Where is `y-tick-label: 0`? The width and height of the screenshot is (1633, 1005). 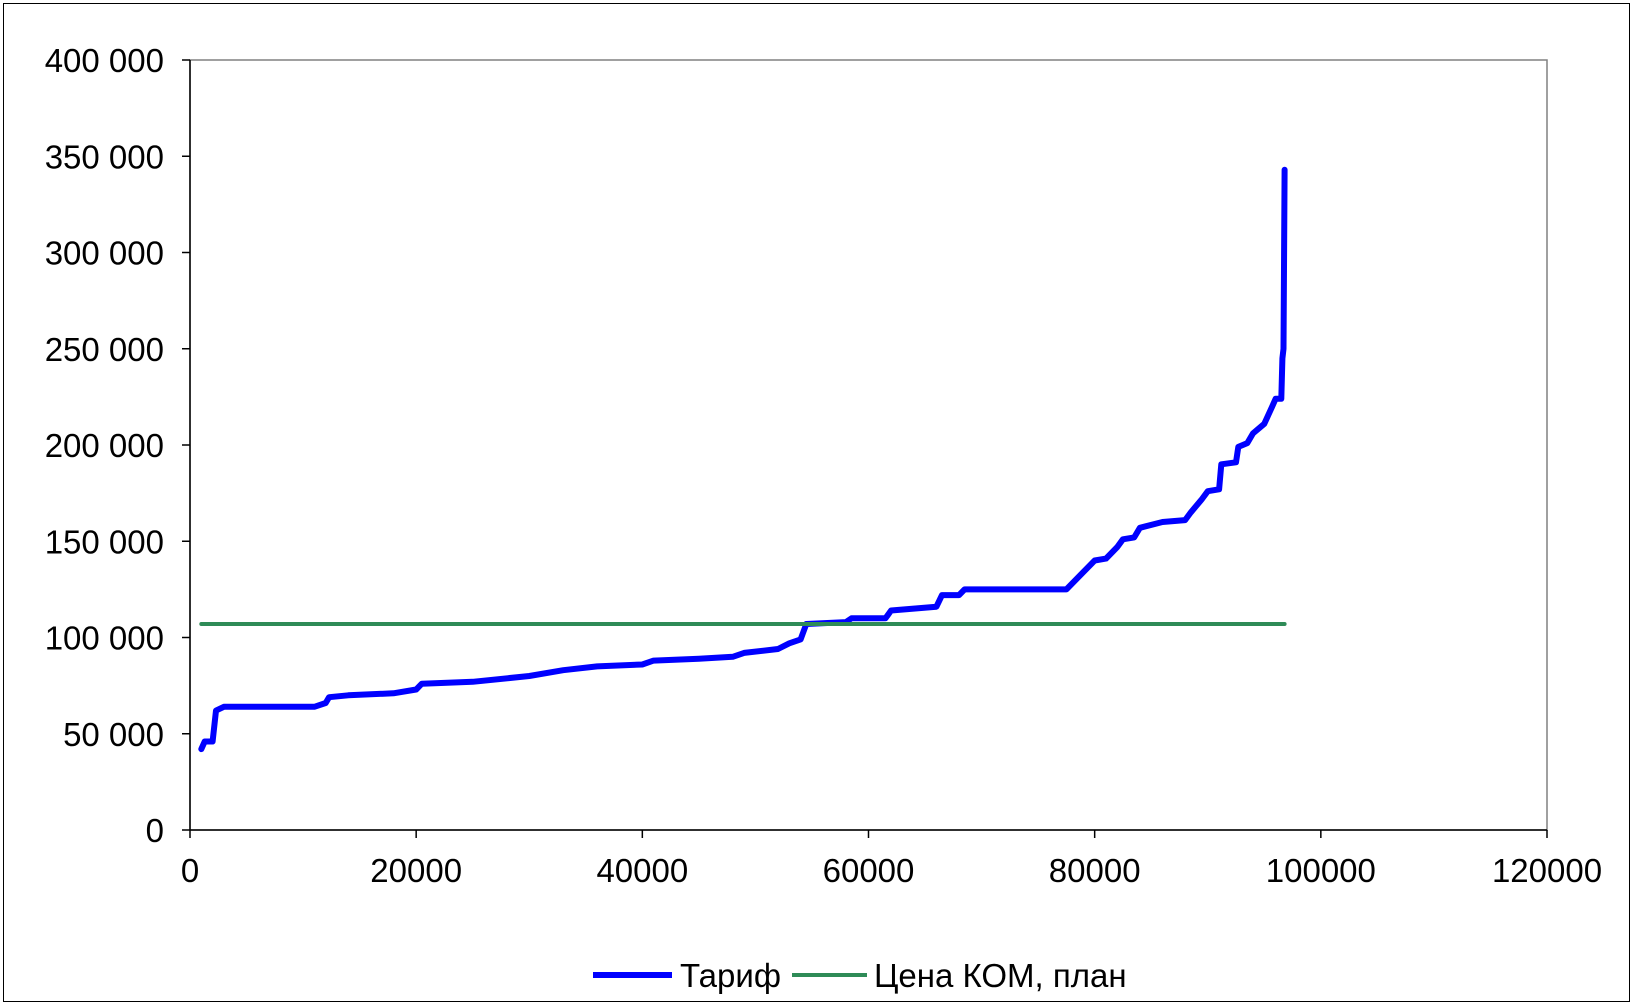 y-tick-label: 0 is located at coordinates (155, 830).